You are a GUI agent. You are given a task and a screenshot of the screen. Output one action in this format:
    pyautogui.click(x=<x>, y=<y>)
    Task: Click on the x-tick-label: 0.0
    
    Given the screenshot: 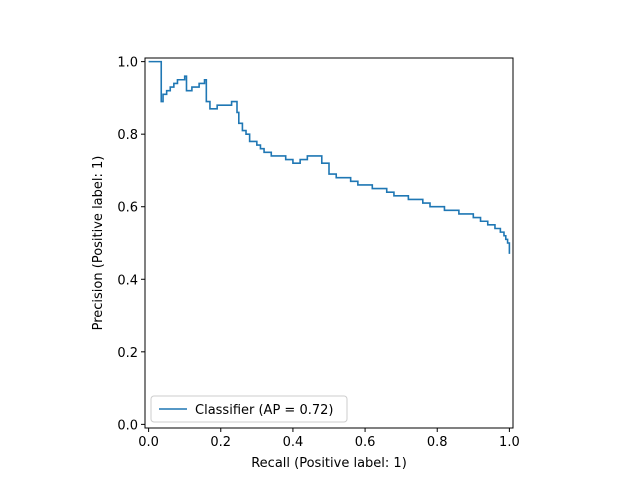 What is the action you would take?
    pyautogui.click(x=148, y=442)
    